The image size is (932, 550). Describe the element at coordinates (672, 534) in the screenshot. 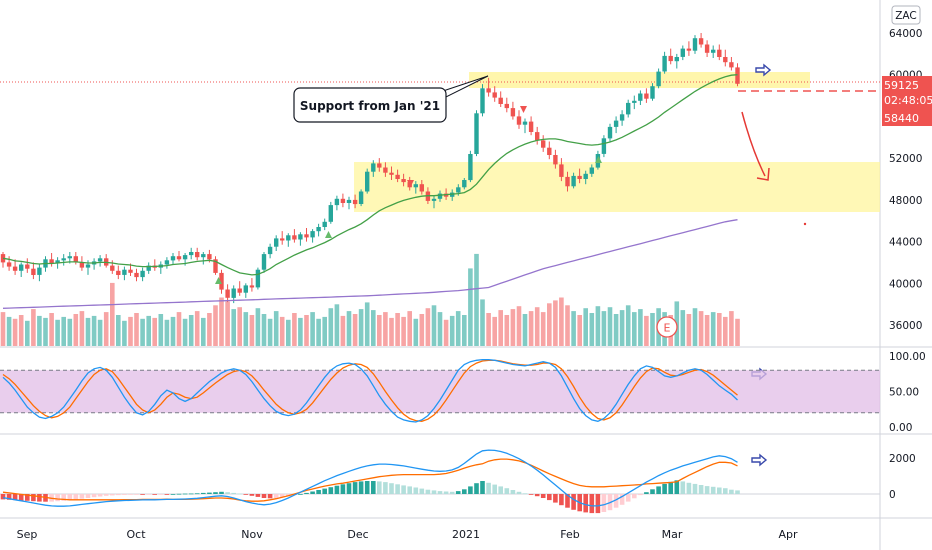

I see `time-tick-label: Mar` at that location.